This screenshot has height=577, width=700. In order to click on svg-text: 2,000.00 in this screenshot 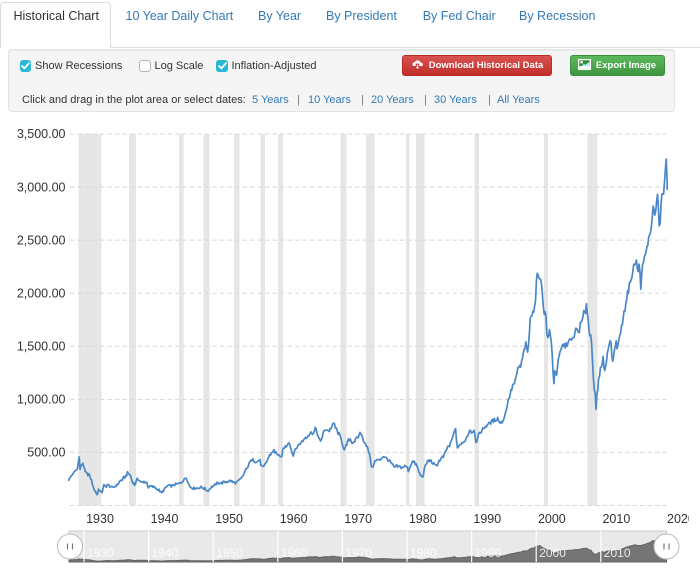, I will do `click(41, 293)`.